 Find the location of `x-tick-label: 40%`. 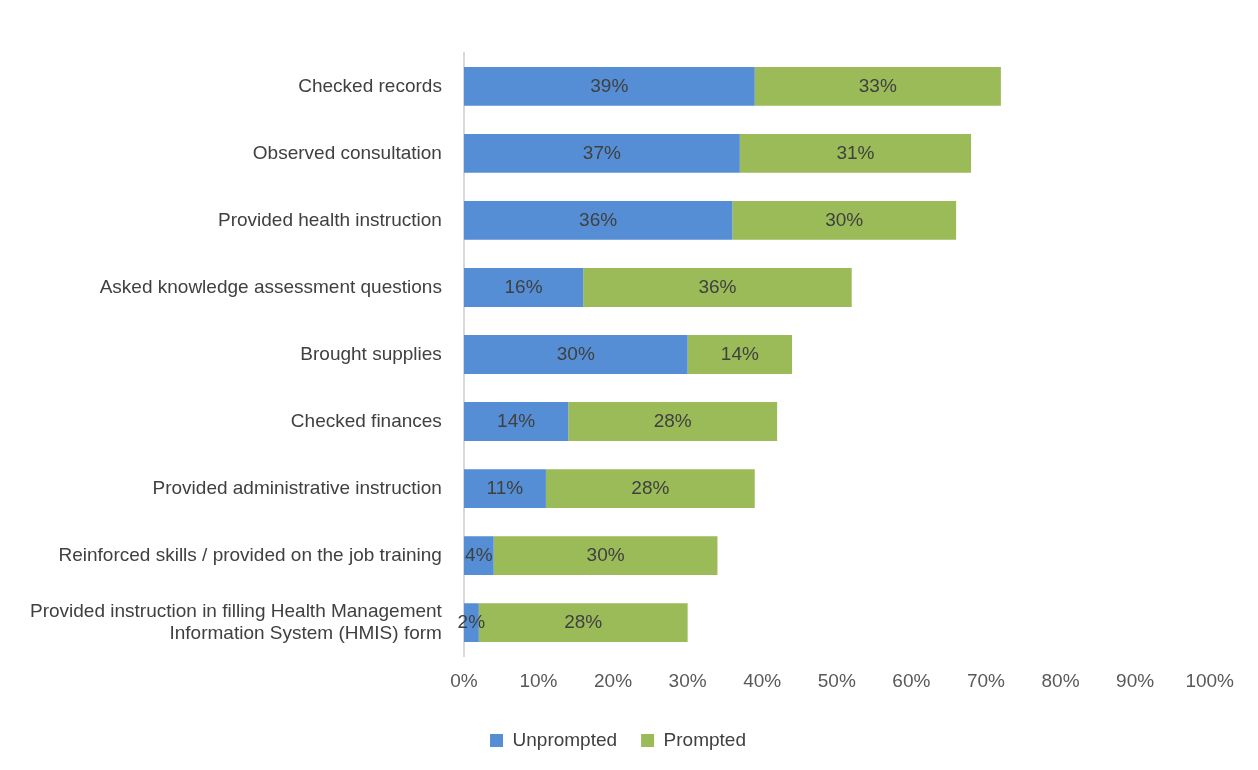

x-tick-label: 40% is located at coordinates (762, 680).